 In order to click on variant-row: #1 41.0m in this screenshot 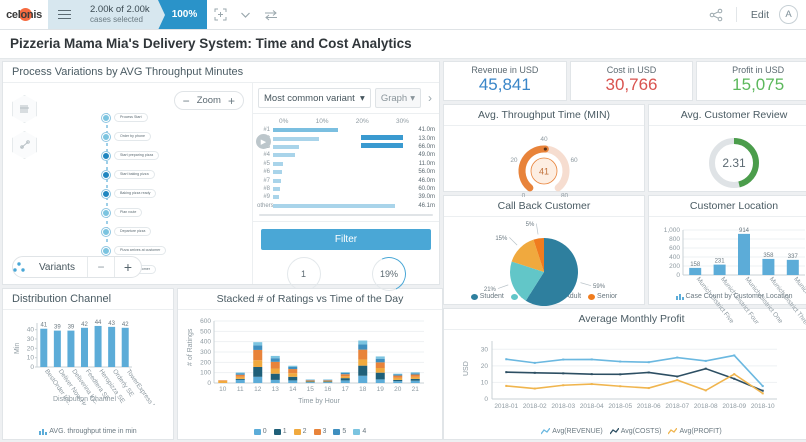, I will do `click(346, 130)`.